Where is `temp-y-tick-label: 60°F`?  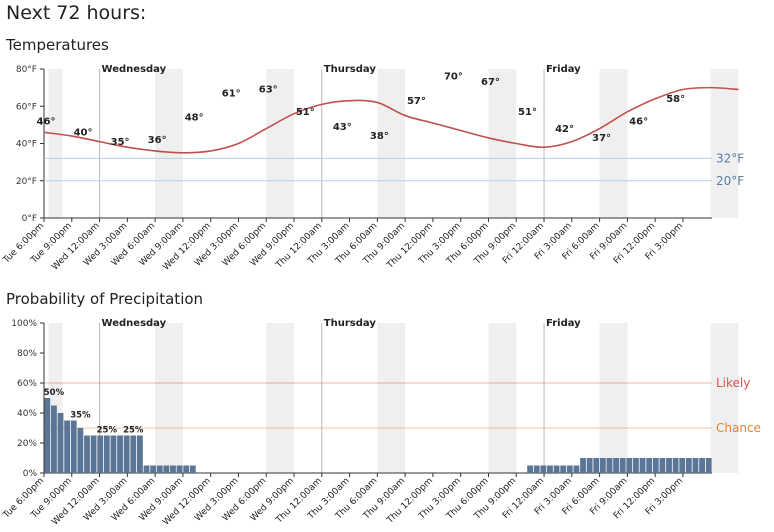
temp-y-tick-label: 60°F is located at coordinates (26, 107).